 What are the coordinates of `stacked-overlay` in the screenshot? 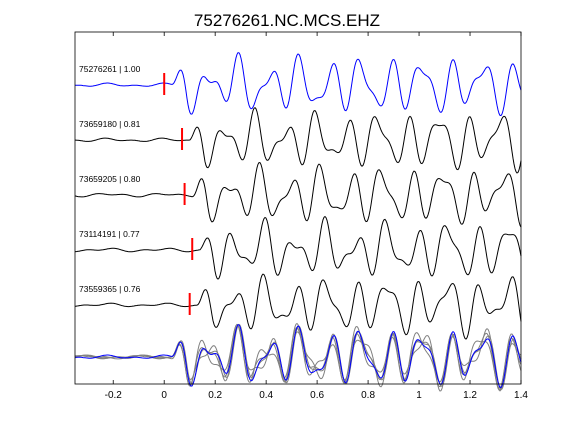 It's located at (298, 357).